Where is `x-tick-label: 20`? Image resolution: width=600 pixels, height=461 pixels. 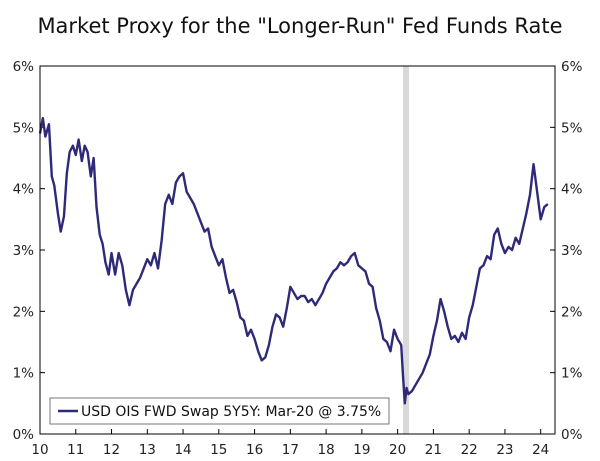 x-tick-label: 20 is located at coordinates (397, 450).